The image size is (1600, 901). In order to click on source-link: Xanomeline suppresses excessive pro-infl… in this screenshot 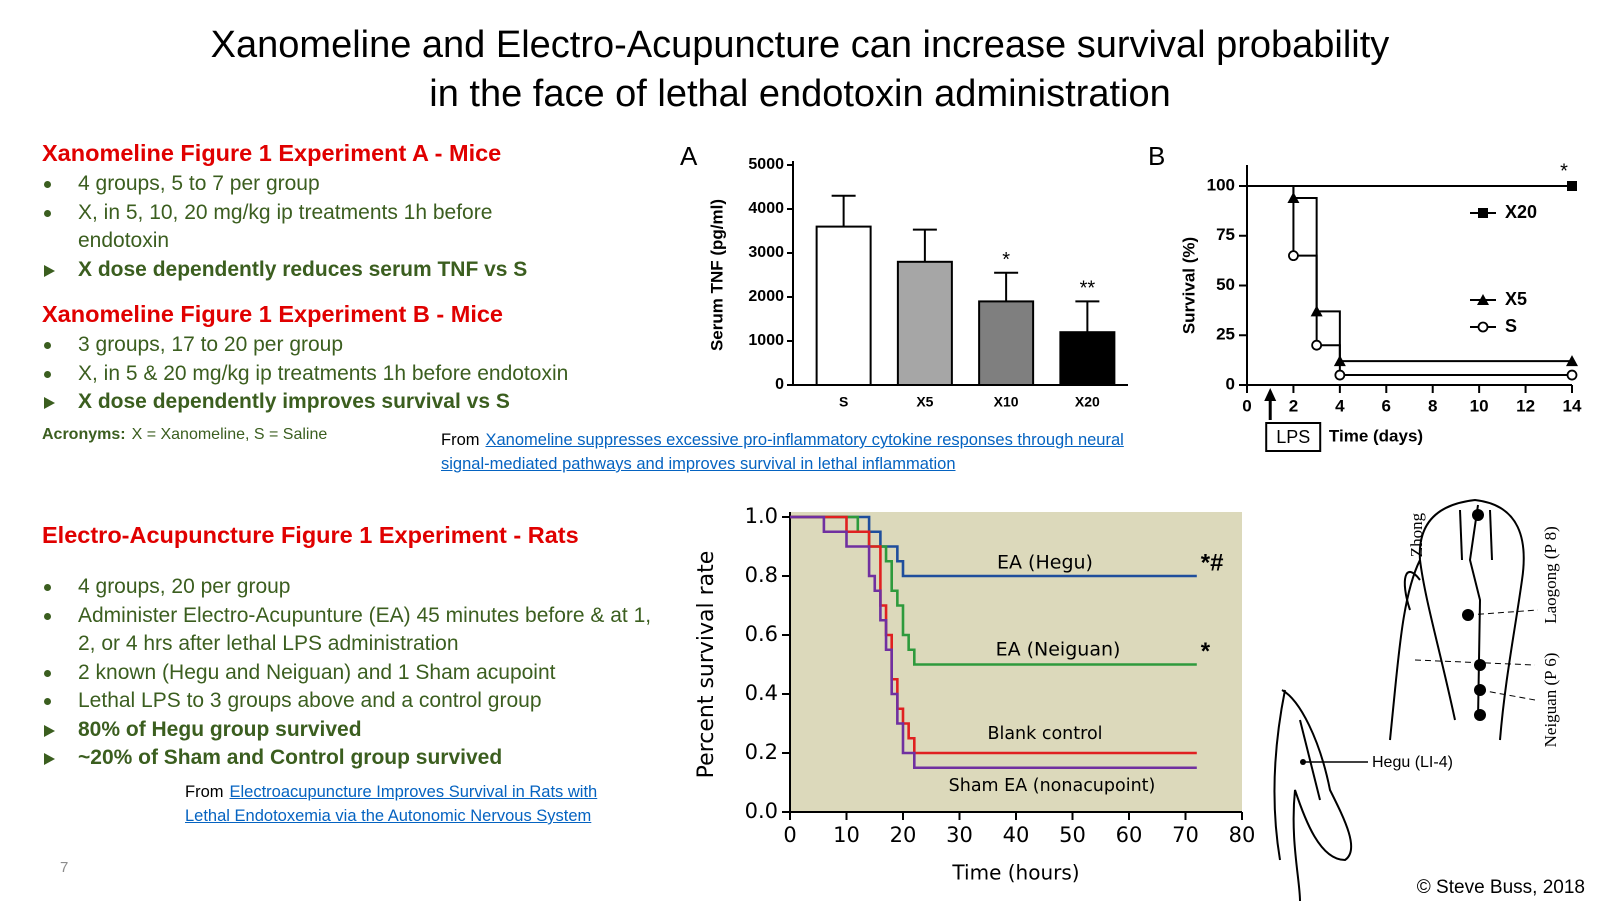, I will do `click(782, 452)`.